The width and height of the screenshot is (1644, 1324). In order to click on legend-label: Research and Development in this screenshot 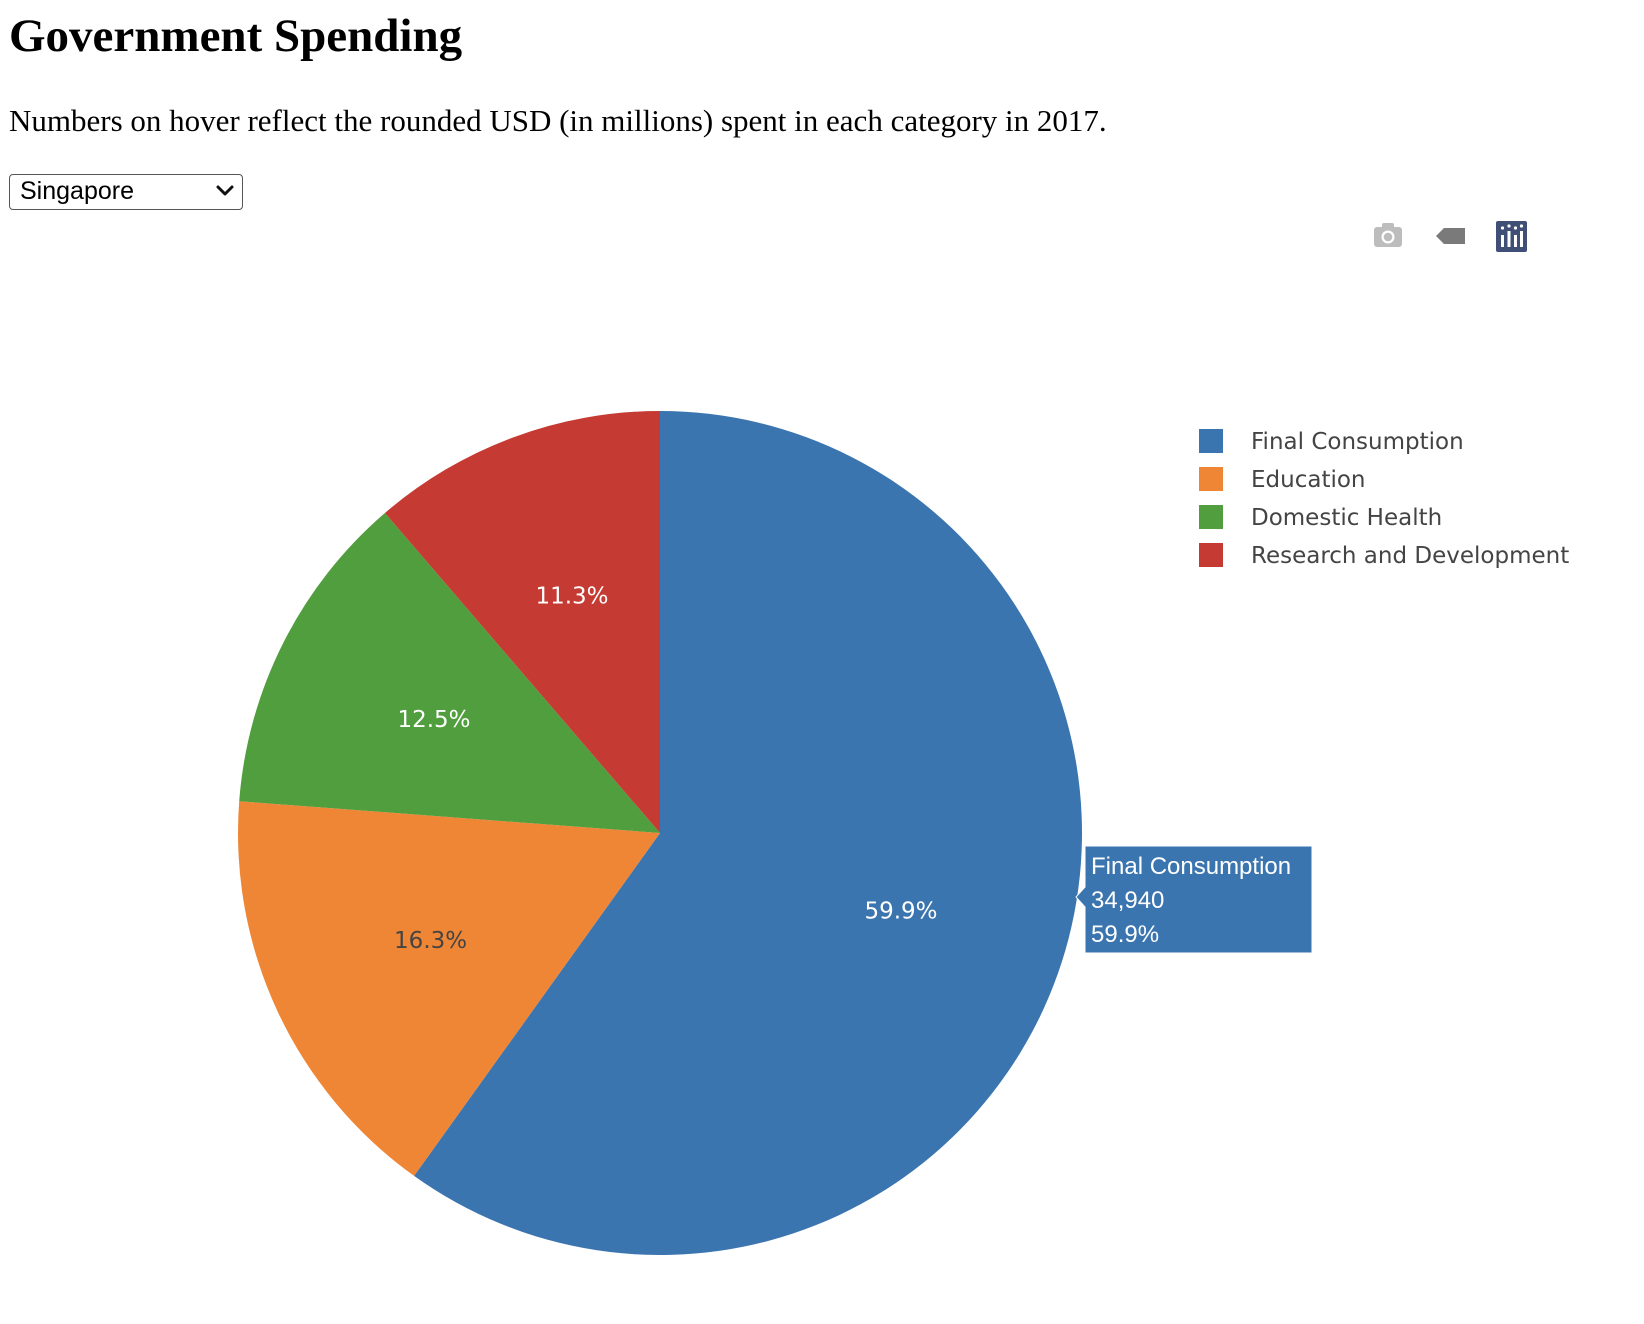, I will do `click(1410, 556)`.